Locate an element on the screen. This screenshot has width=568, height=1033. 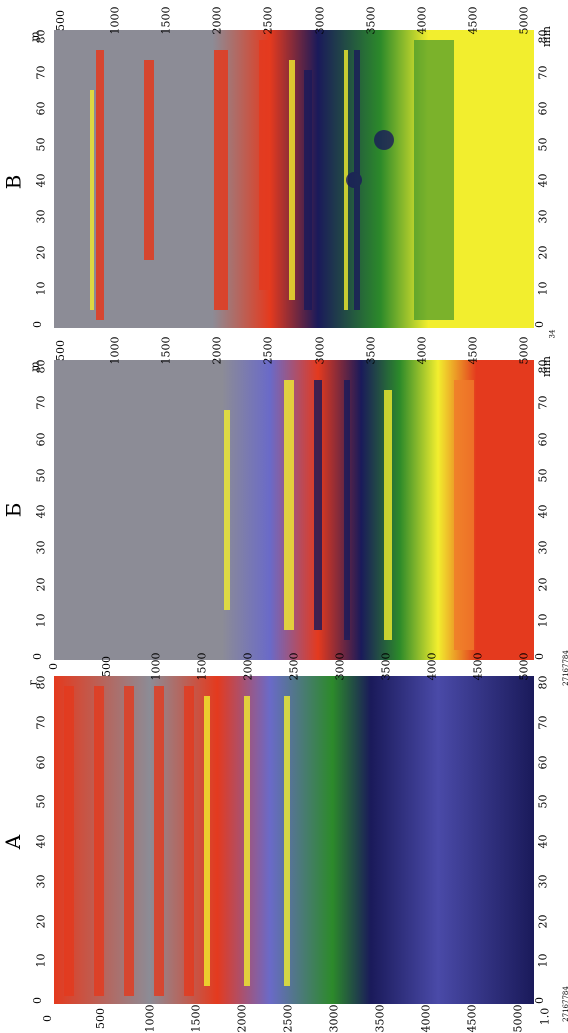
outer-depth-tick-label: 3000 is located at coordinates (334, 1018).